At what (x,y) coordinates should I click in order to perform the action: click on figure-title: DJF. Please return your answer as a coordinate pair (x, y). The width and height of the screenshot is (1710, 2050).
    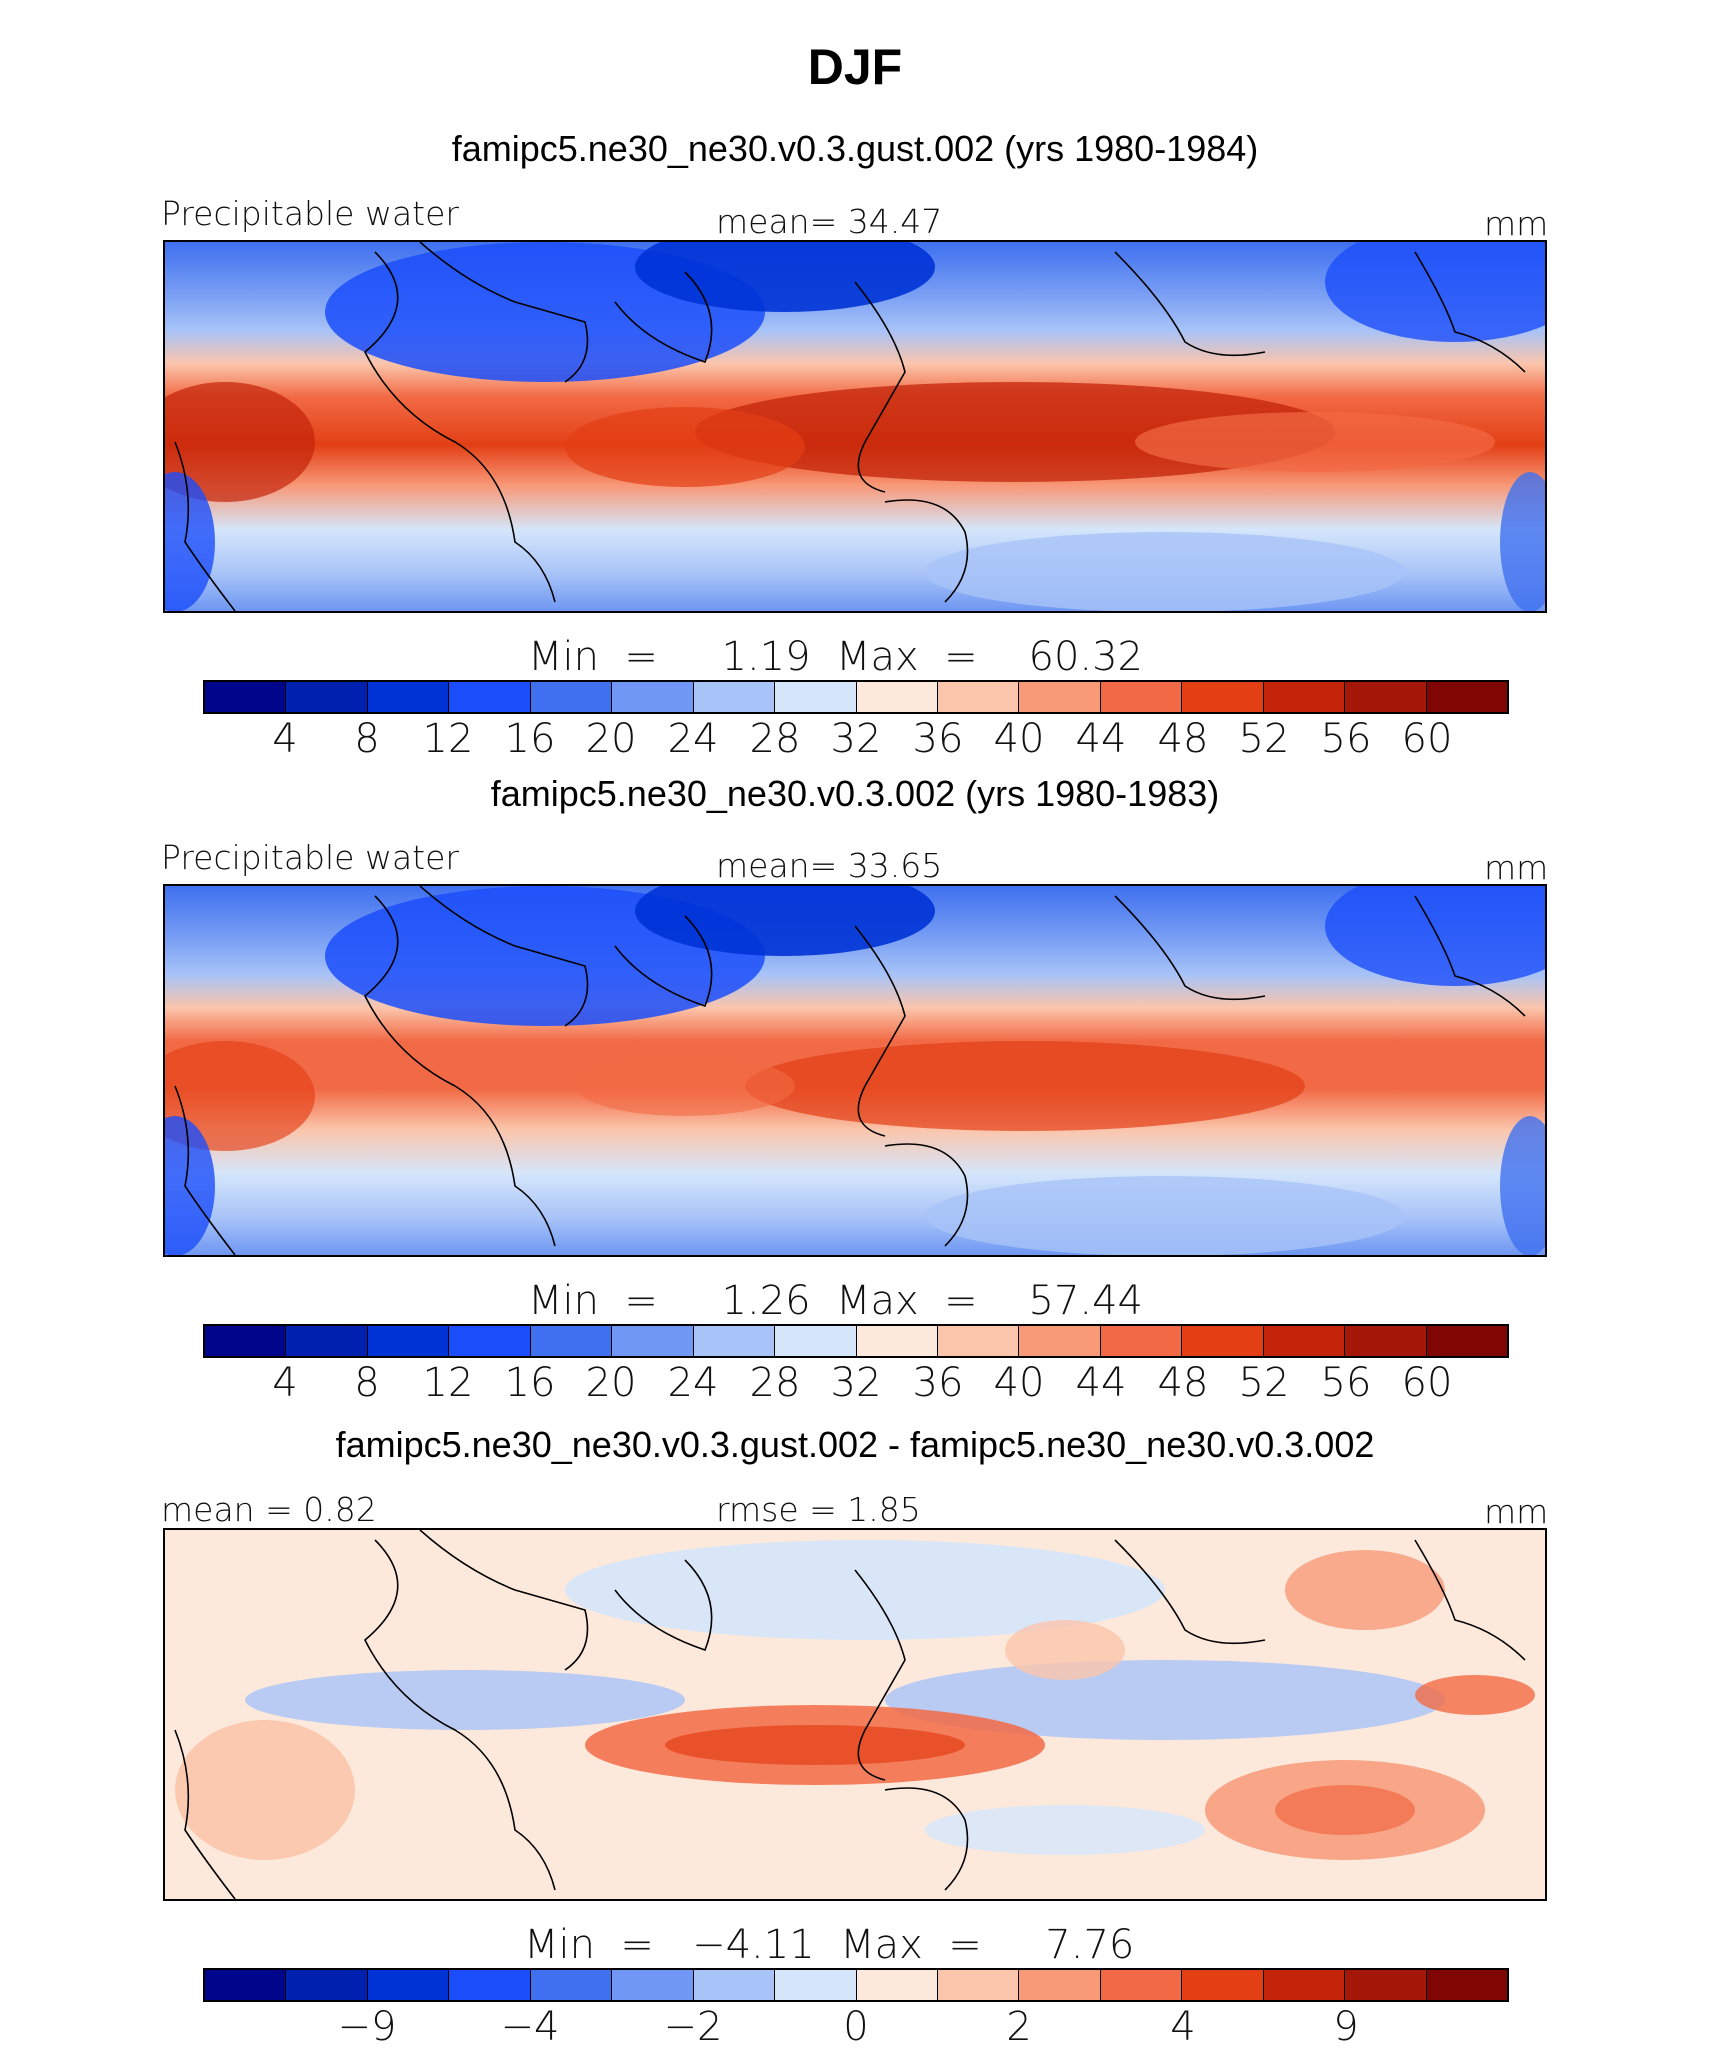
    Looking at the image, I should click on (855, 67).